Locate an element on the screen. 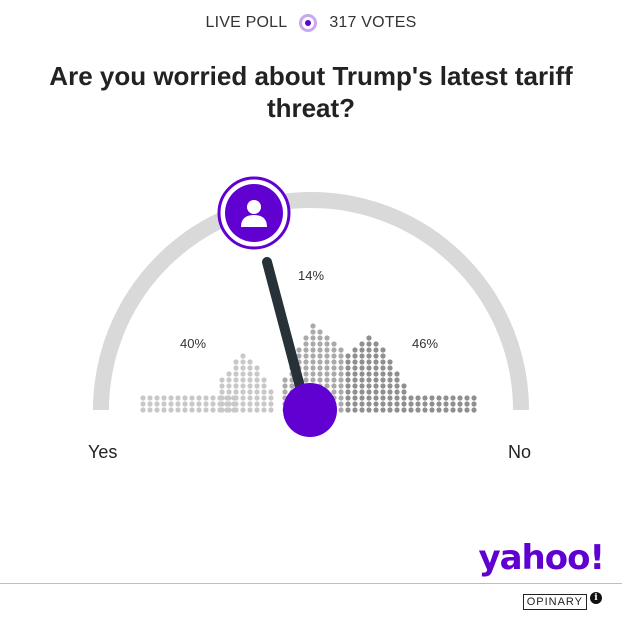 This screenshot has height=621, width=622. user-avatar-handle is located at coordinates (254, 213).